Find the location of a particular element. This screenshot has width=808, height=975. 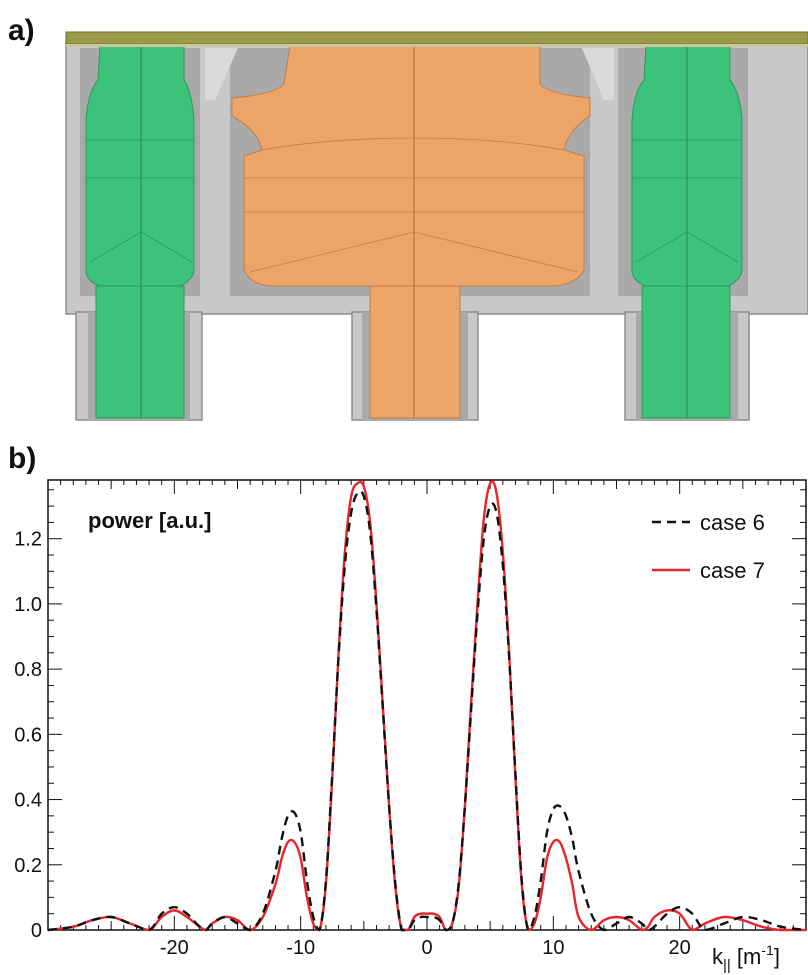

x-axis-label-main: k is located at coordinates (718, 956).